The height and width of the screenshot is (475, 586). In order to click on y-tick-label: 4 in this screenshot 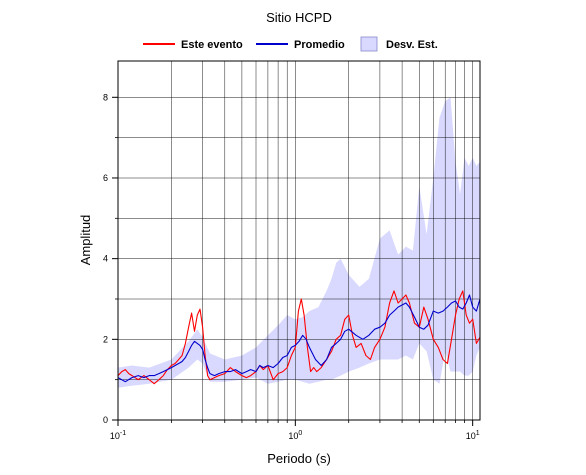, I will do `click(105, 259)`.